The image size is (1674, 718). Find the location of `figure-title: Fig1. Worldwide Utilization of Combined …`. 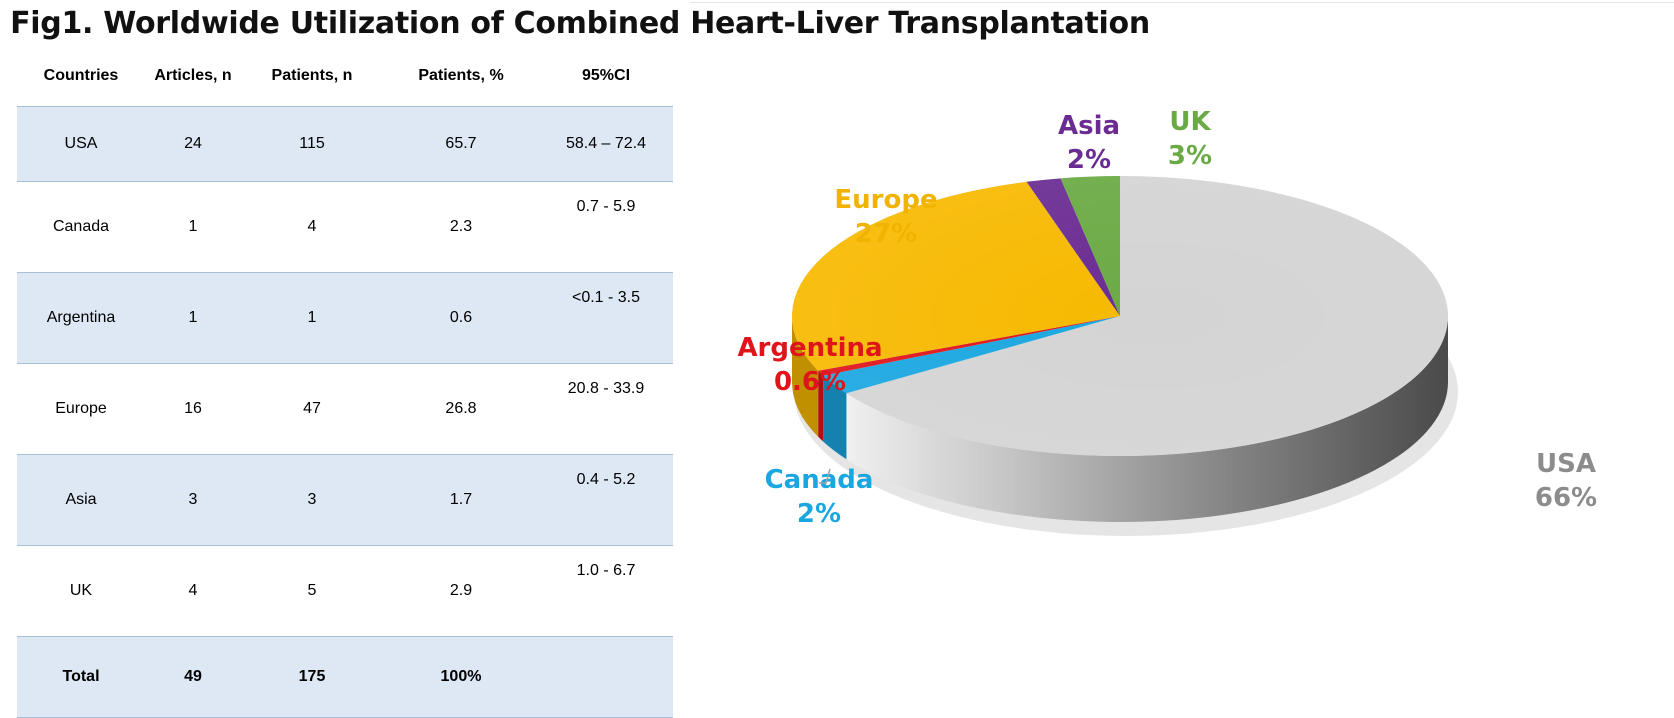

figure-title: Fig1. Worldwide Utilization of Combined … is located at coordinates (580, 23).